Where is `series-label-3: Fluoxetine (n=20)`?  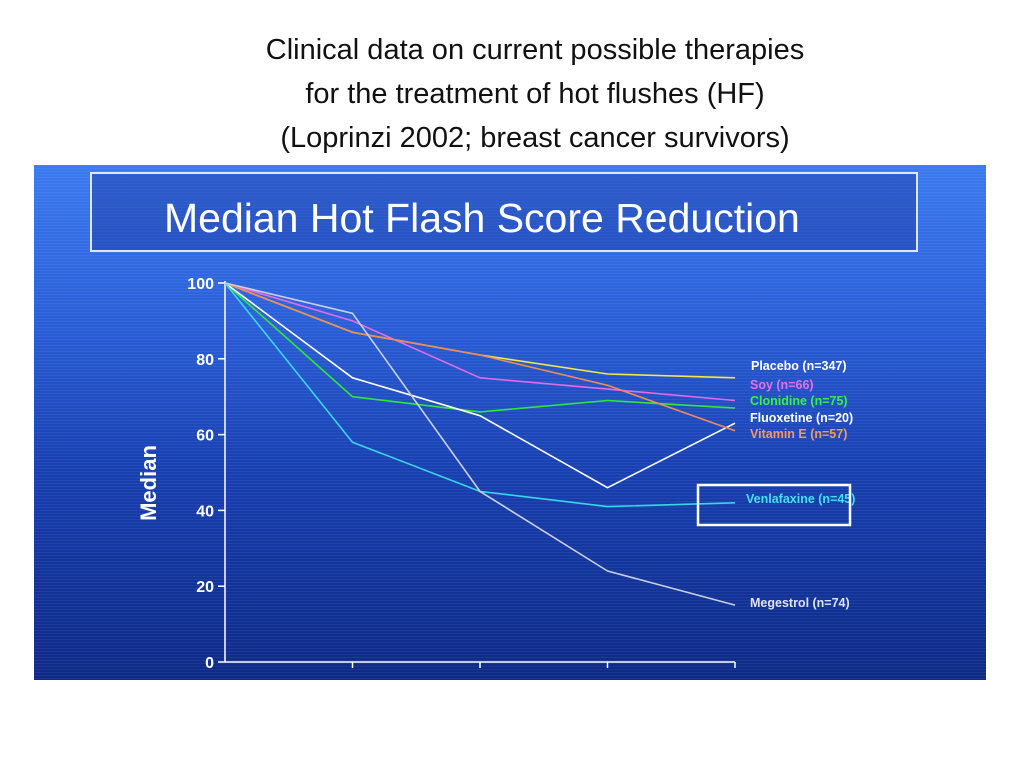 series-label-3: Fluoxetine (n=20) is located at coordinates (801, 418).